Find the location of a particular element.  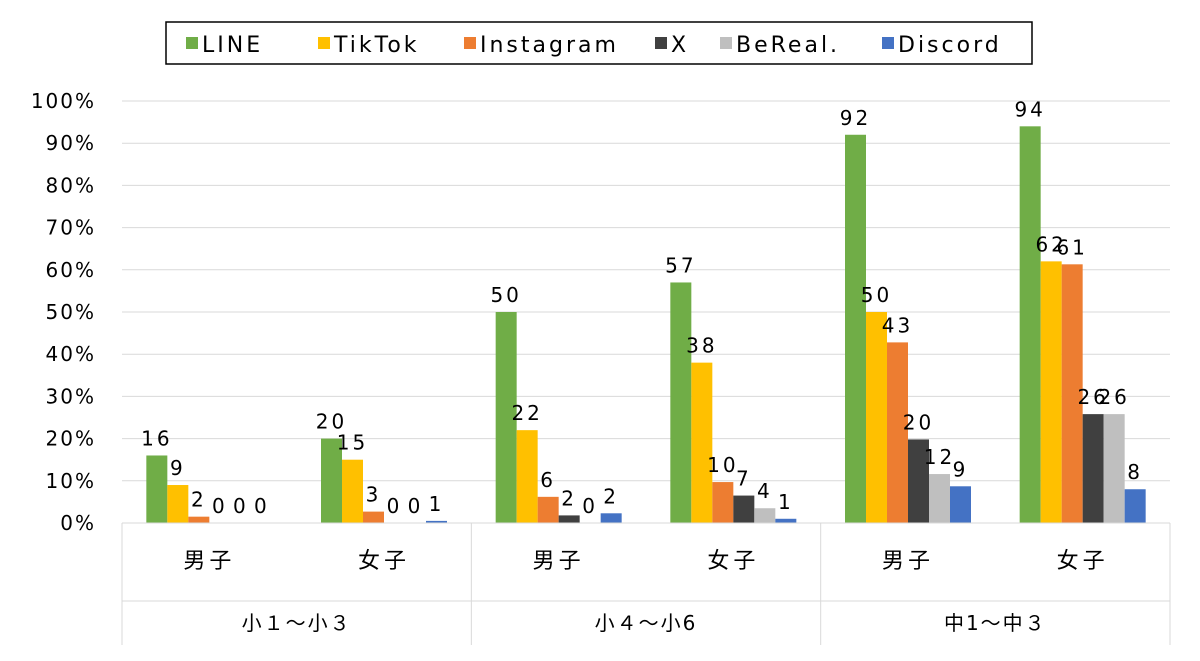

legend-entry: X is located at coordinates (680, 45).